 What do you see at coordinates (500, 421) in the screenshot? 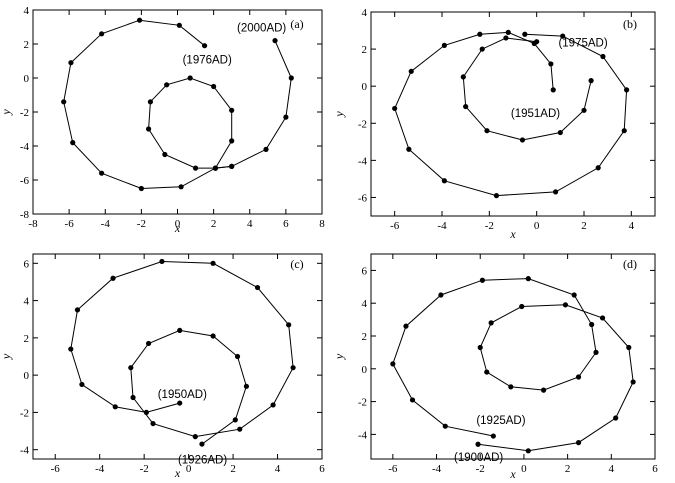
I see `year-annotation: (1925AD)` at bounding box center [500, 421].